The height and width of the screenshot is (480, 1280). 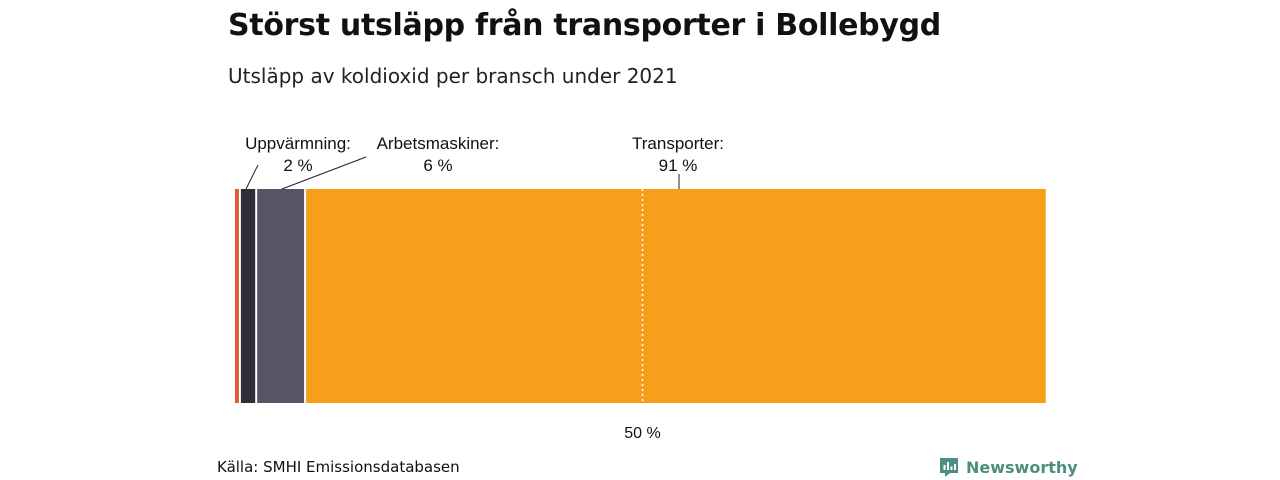 What do you see at coordinates (642, 315) in the screenshot?
I see `reference-line-group: 50 %` at bounding box center [642, 315].